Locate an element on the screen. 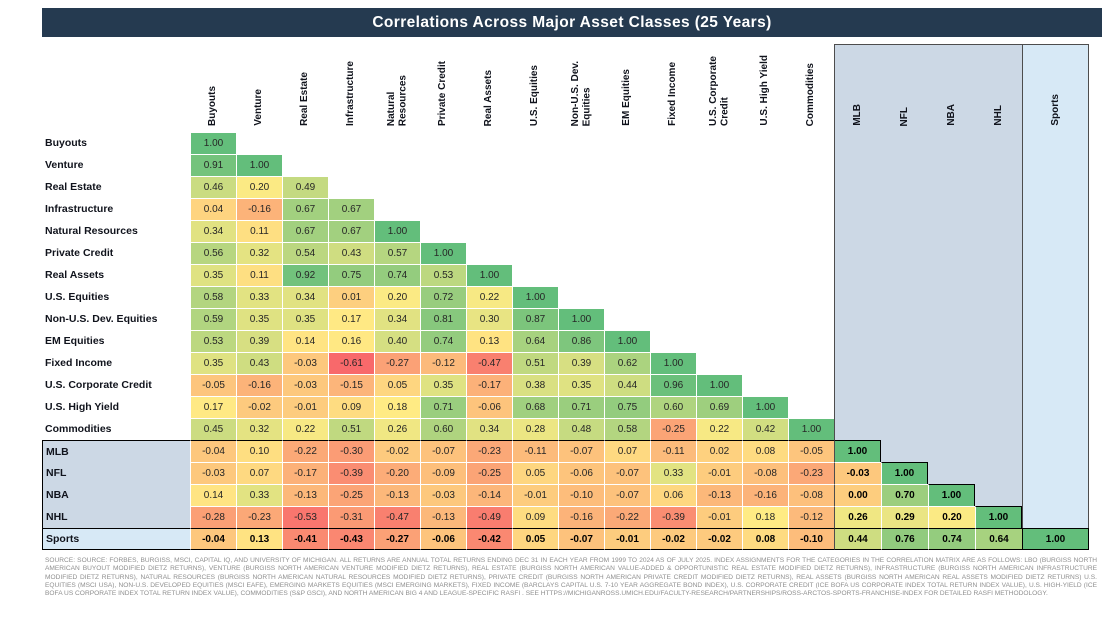 The image size is (1105, 622). matrix-cell: 0.70 is located at coordinates (904, 495).